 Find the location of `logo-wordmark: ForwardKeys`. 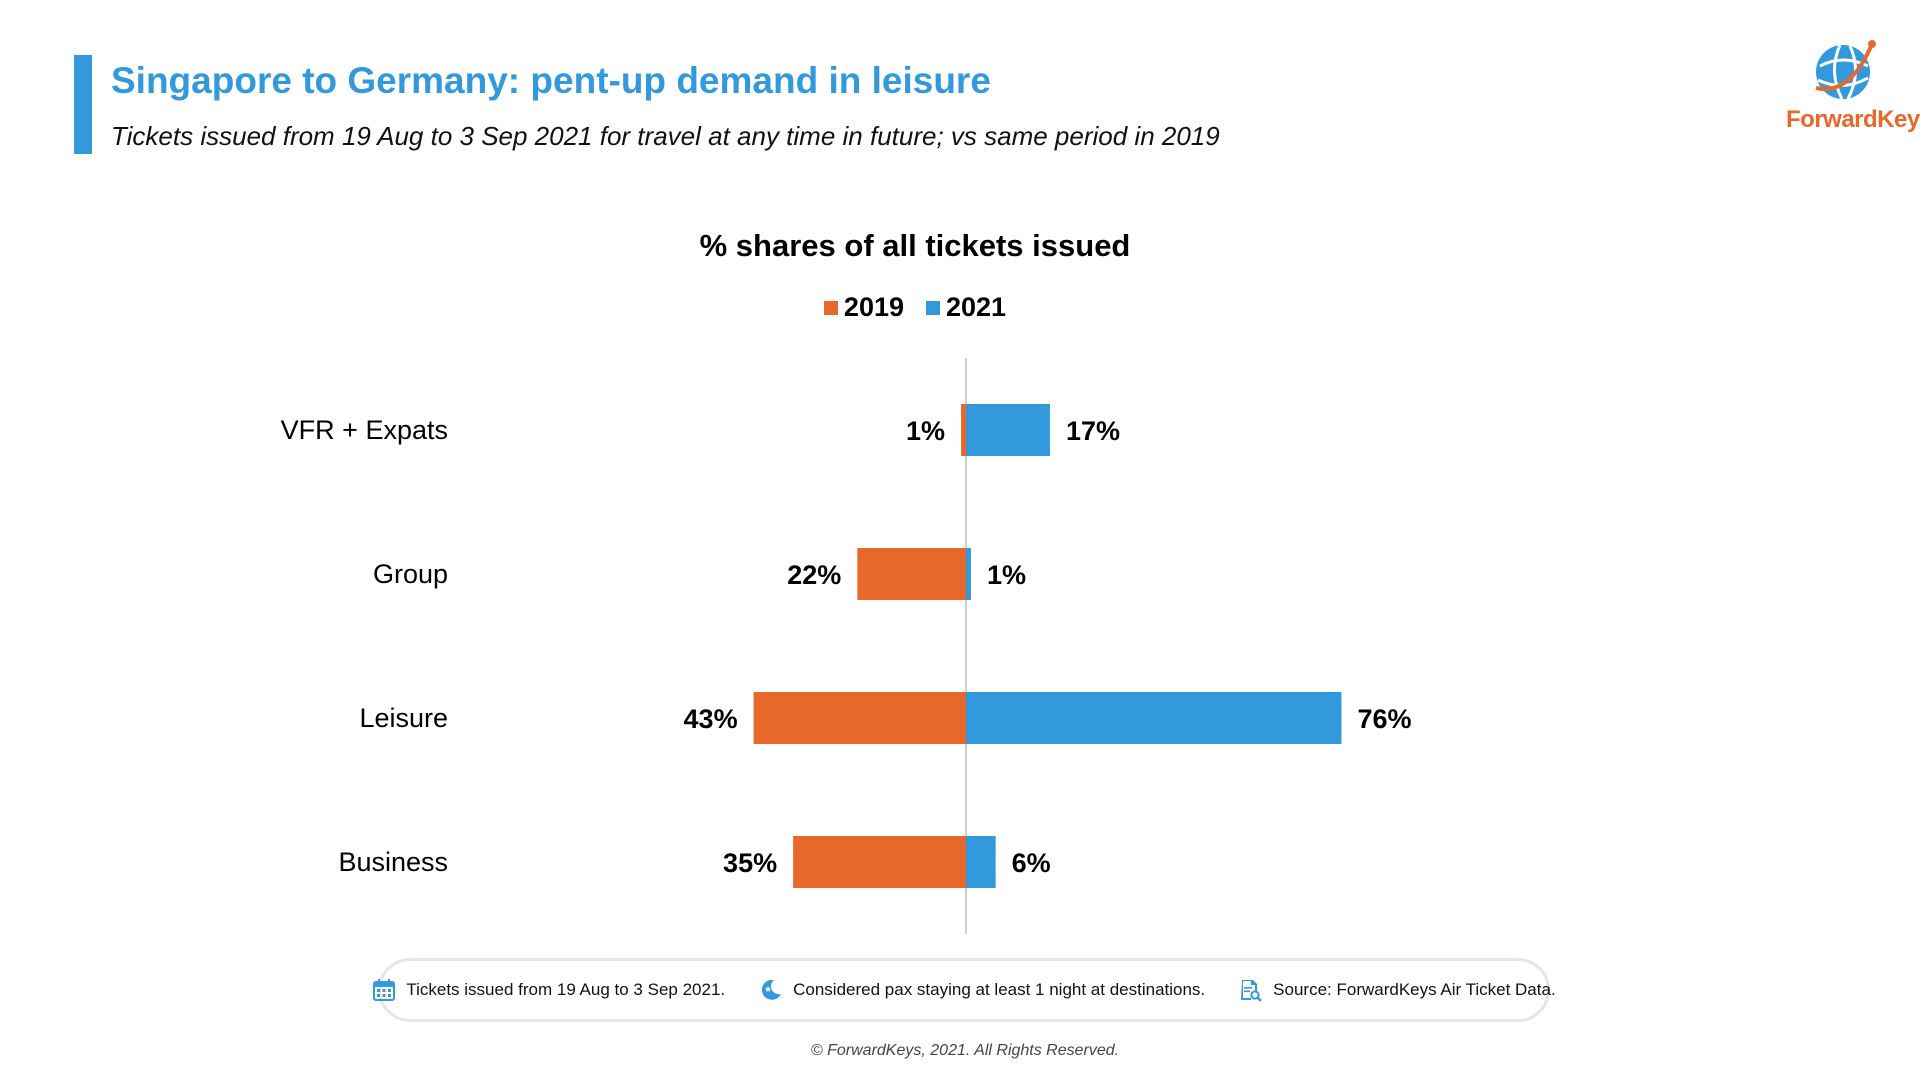

logo-wordmark: ForwardKeys is located at coordinates (1853, 119).